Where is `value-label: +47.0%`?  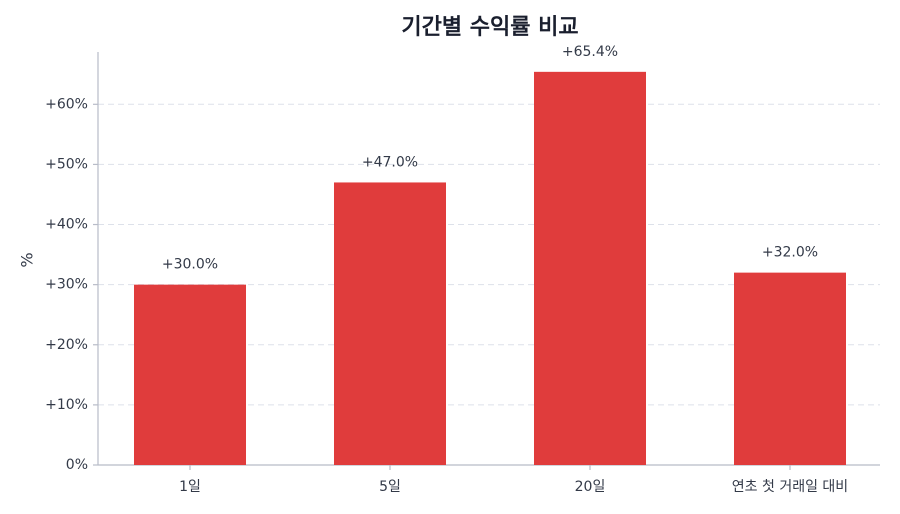
value-label: +47.0% is located at coordinates (390, 162).